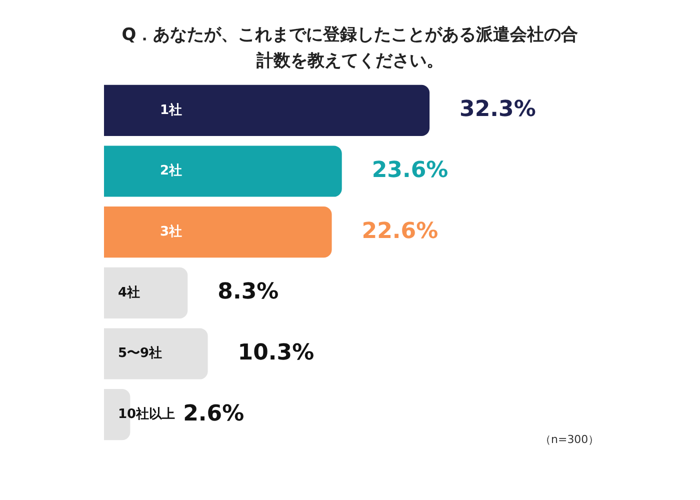 The width and height of the screenshot is (700, 500). What do you see at coordinates (140, 353) in the screenshot?
I see `y-tick-label: 5〜9社` at bounding box center [140, 353].